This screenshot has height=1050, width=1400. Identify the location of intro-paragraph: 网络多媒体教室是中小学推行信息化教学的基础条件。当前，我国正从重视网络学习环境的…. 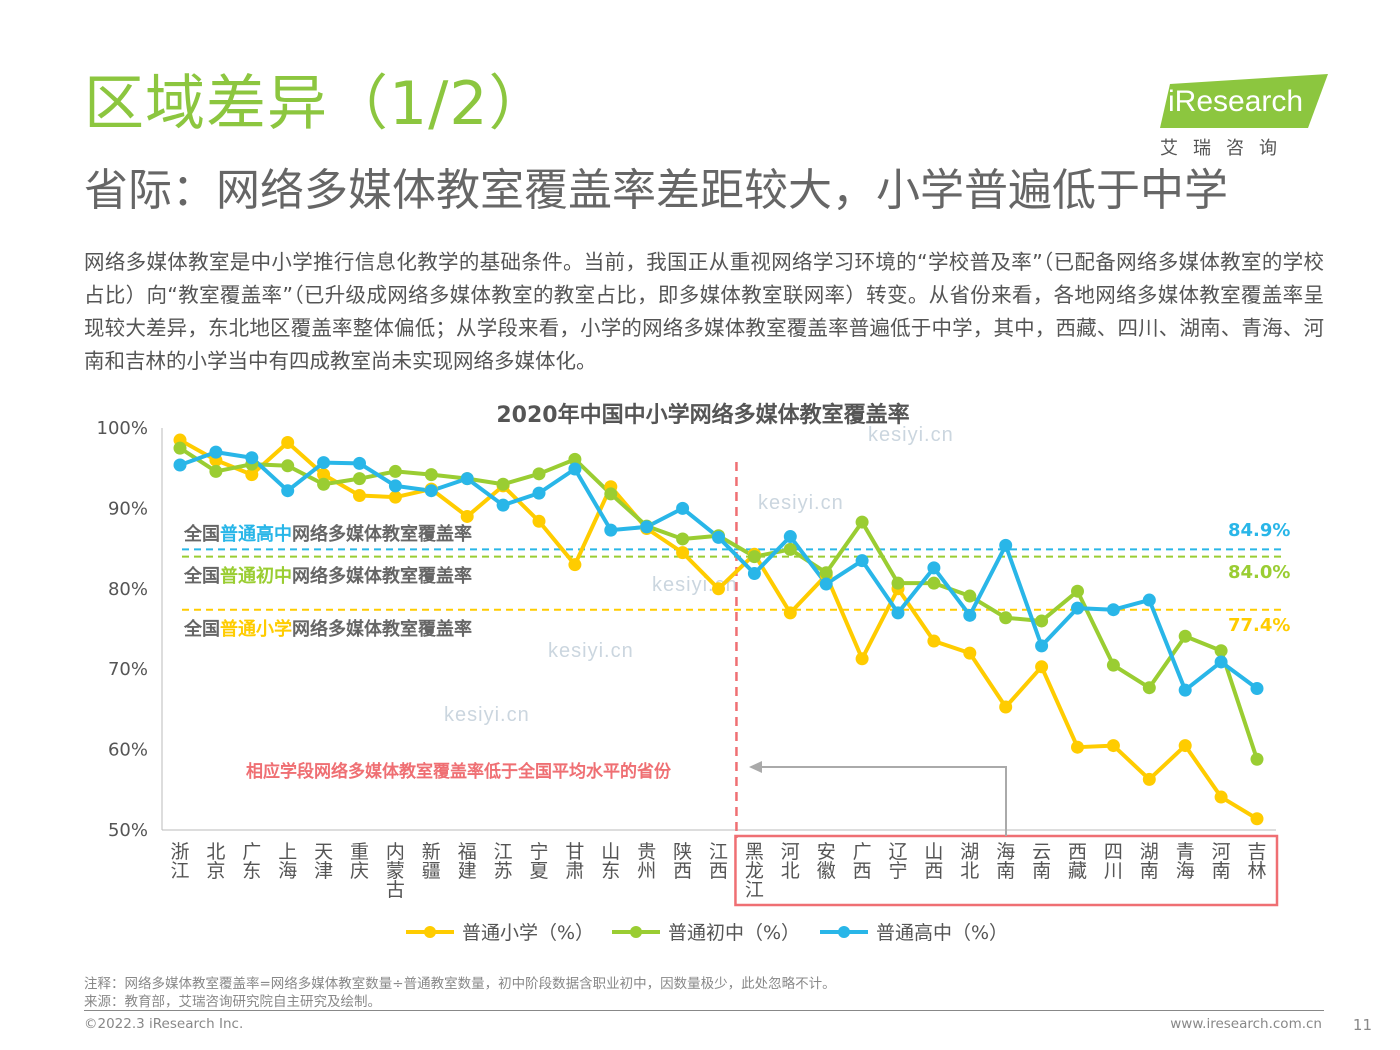
(704, 311).